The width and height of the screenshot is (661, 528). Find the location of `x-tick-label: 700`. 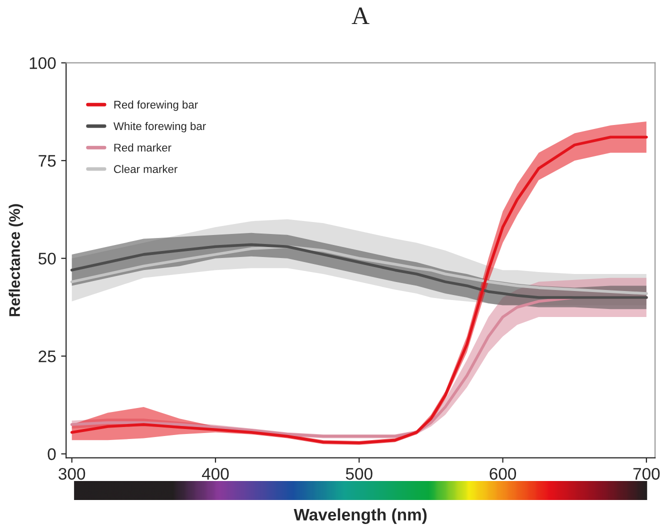

x-tick-label: 700 is located at coordinates (646, 474).